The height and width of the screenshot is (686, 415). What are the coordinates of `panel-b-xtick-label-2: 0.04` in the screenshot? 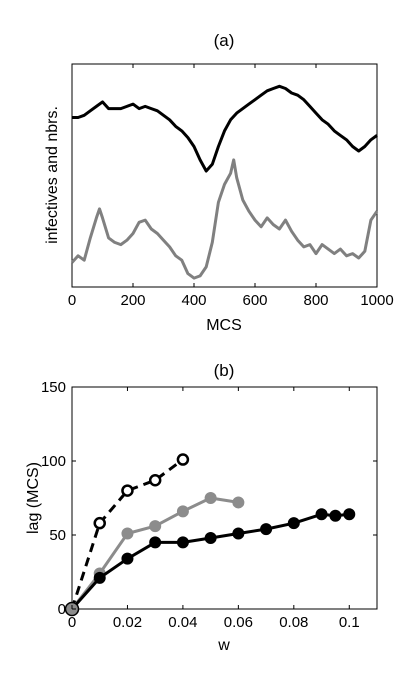 It's located at (182, 622).